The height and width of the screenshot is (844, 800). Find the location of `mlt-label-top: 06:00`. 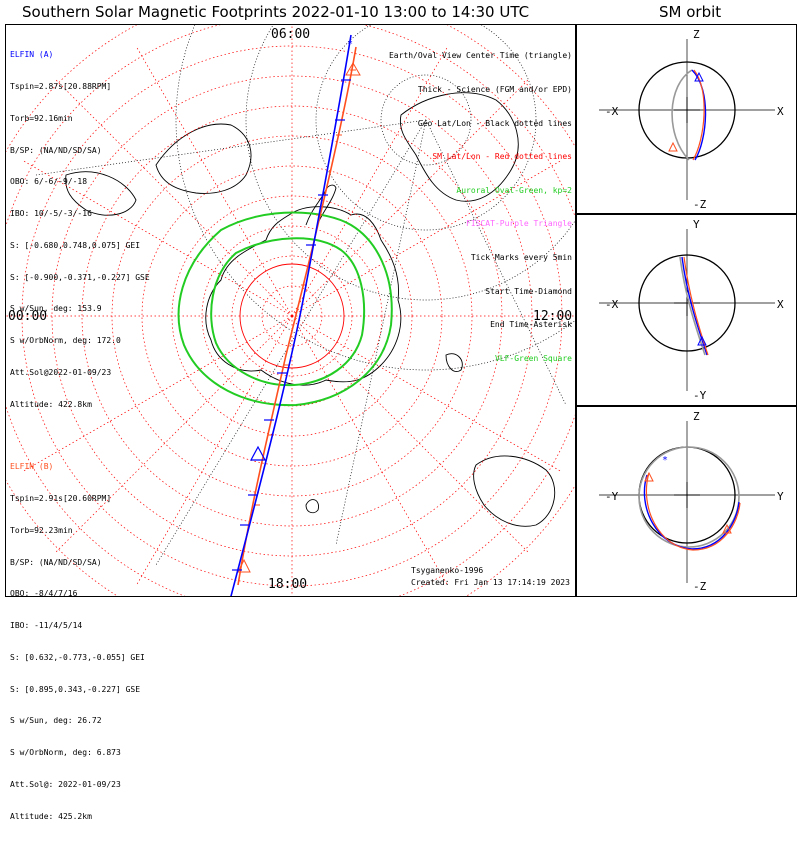

mlt-label-top: 06:00 is located at coordinates (291, 34).